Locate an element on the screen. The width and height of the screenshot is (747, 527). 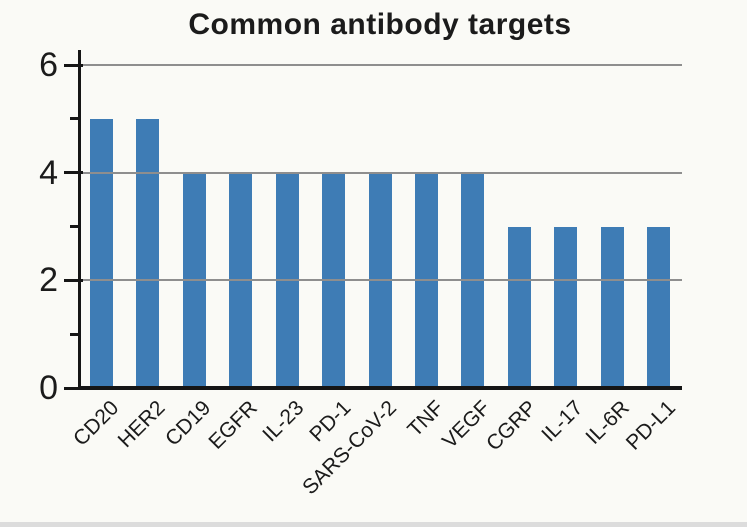
x-label-text: CD20 is located at coordinates (95, 423).